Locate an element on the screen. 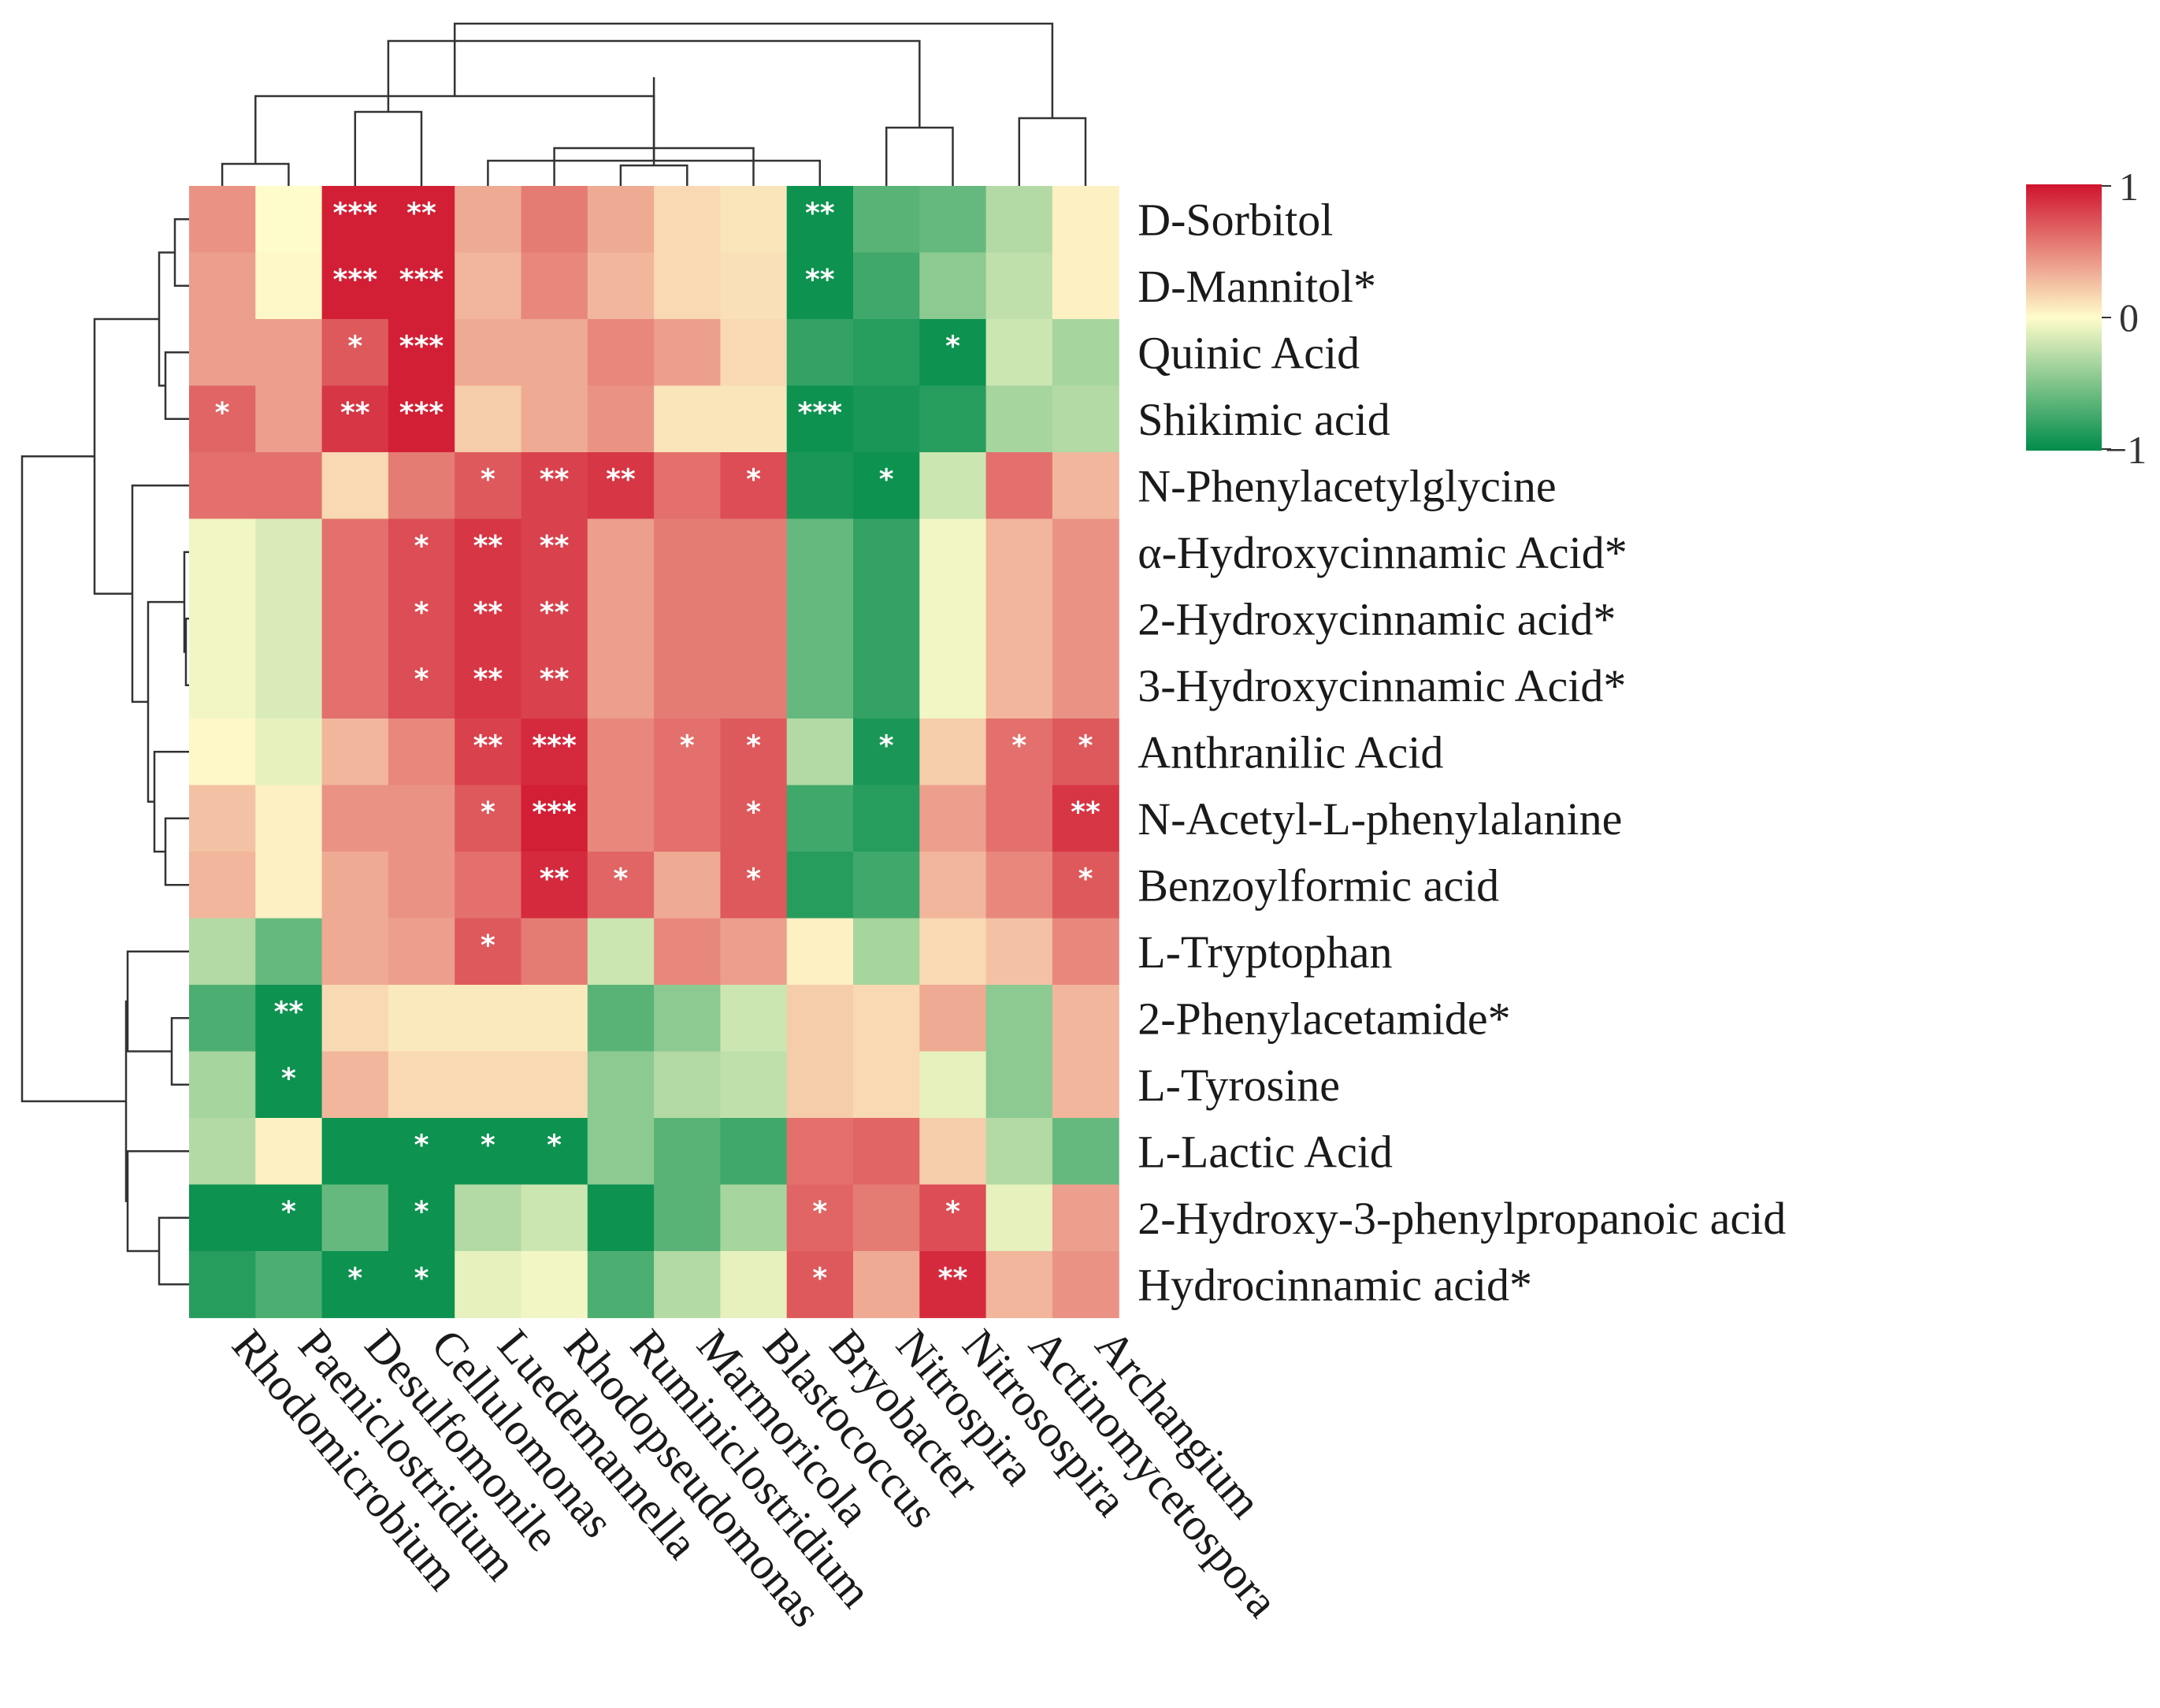 Image resolution: width=2160 pixels, height=1708 pixels. colorbar-legend: 1 0 −1 is located at coordinates (2086, 318).